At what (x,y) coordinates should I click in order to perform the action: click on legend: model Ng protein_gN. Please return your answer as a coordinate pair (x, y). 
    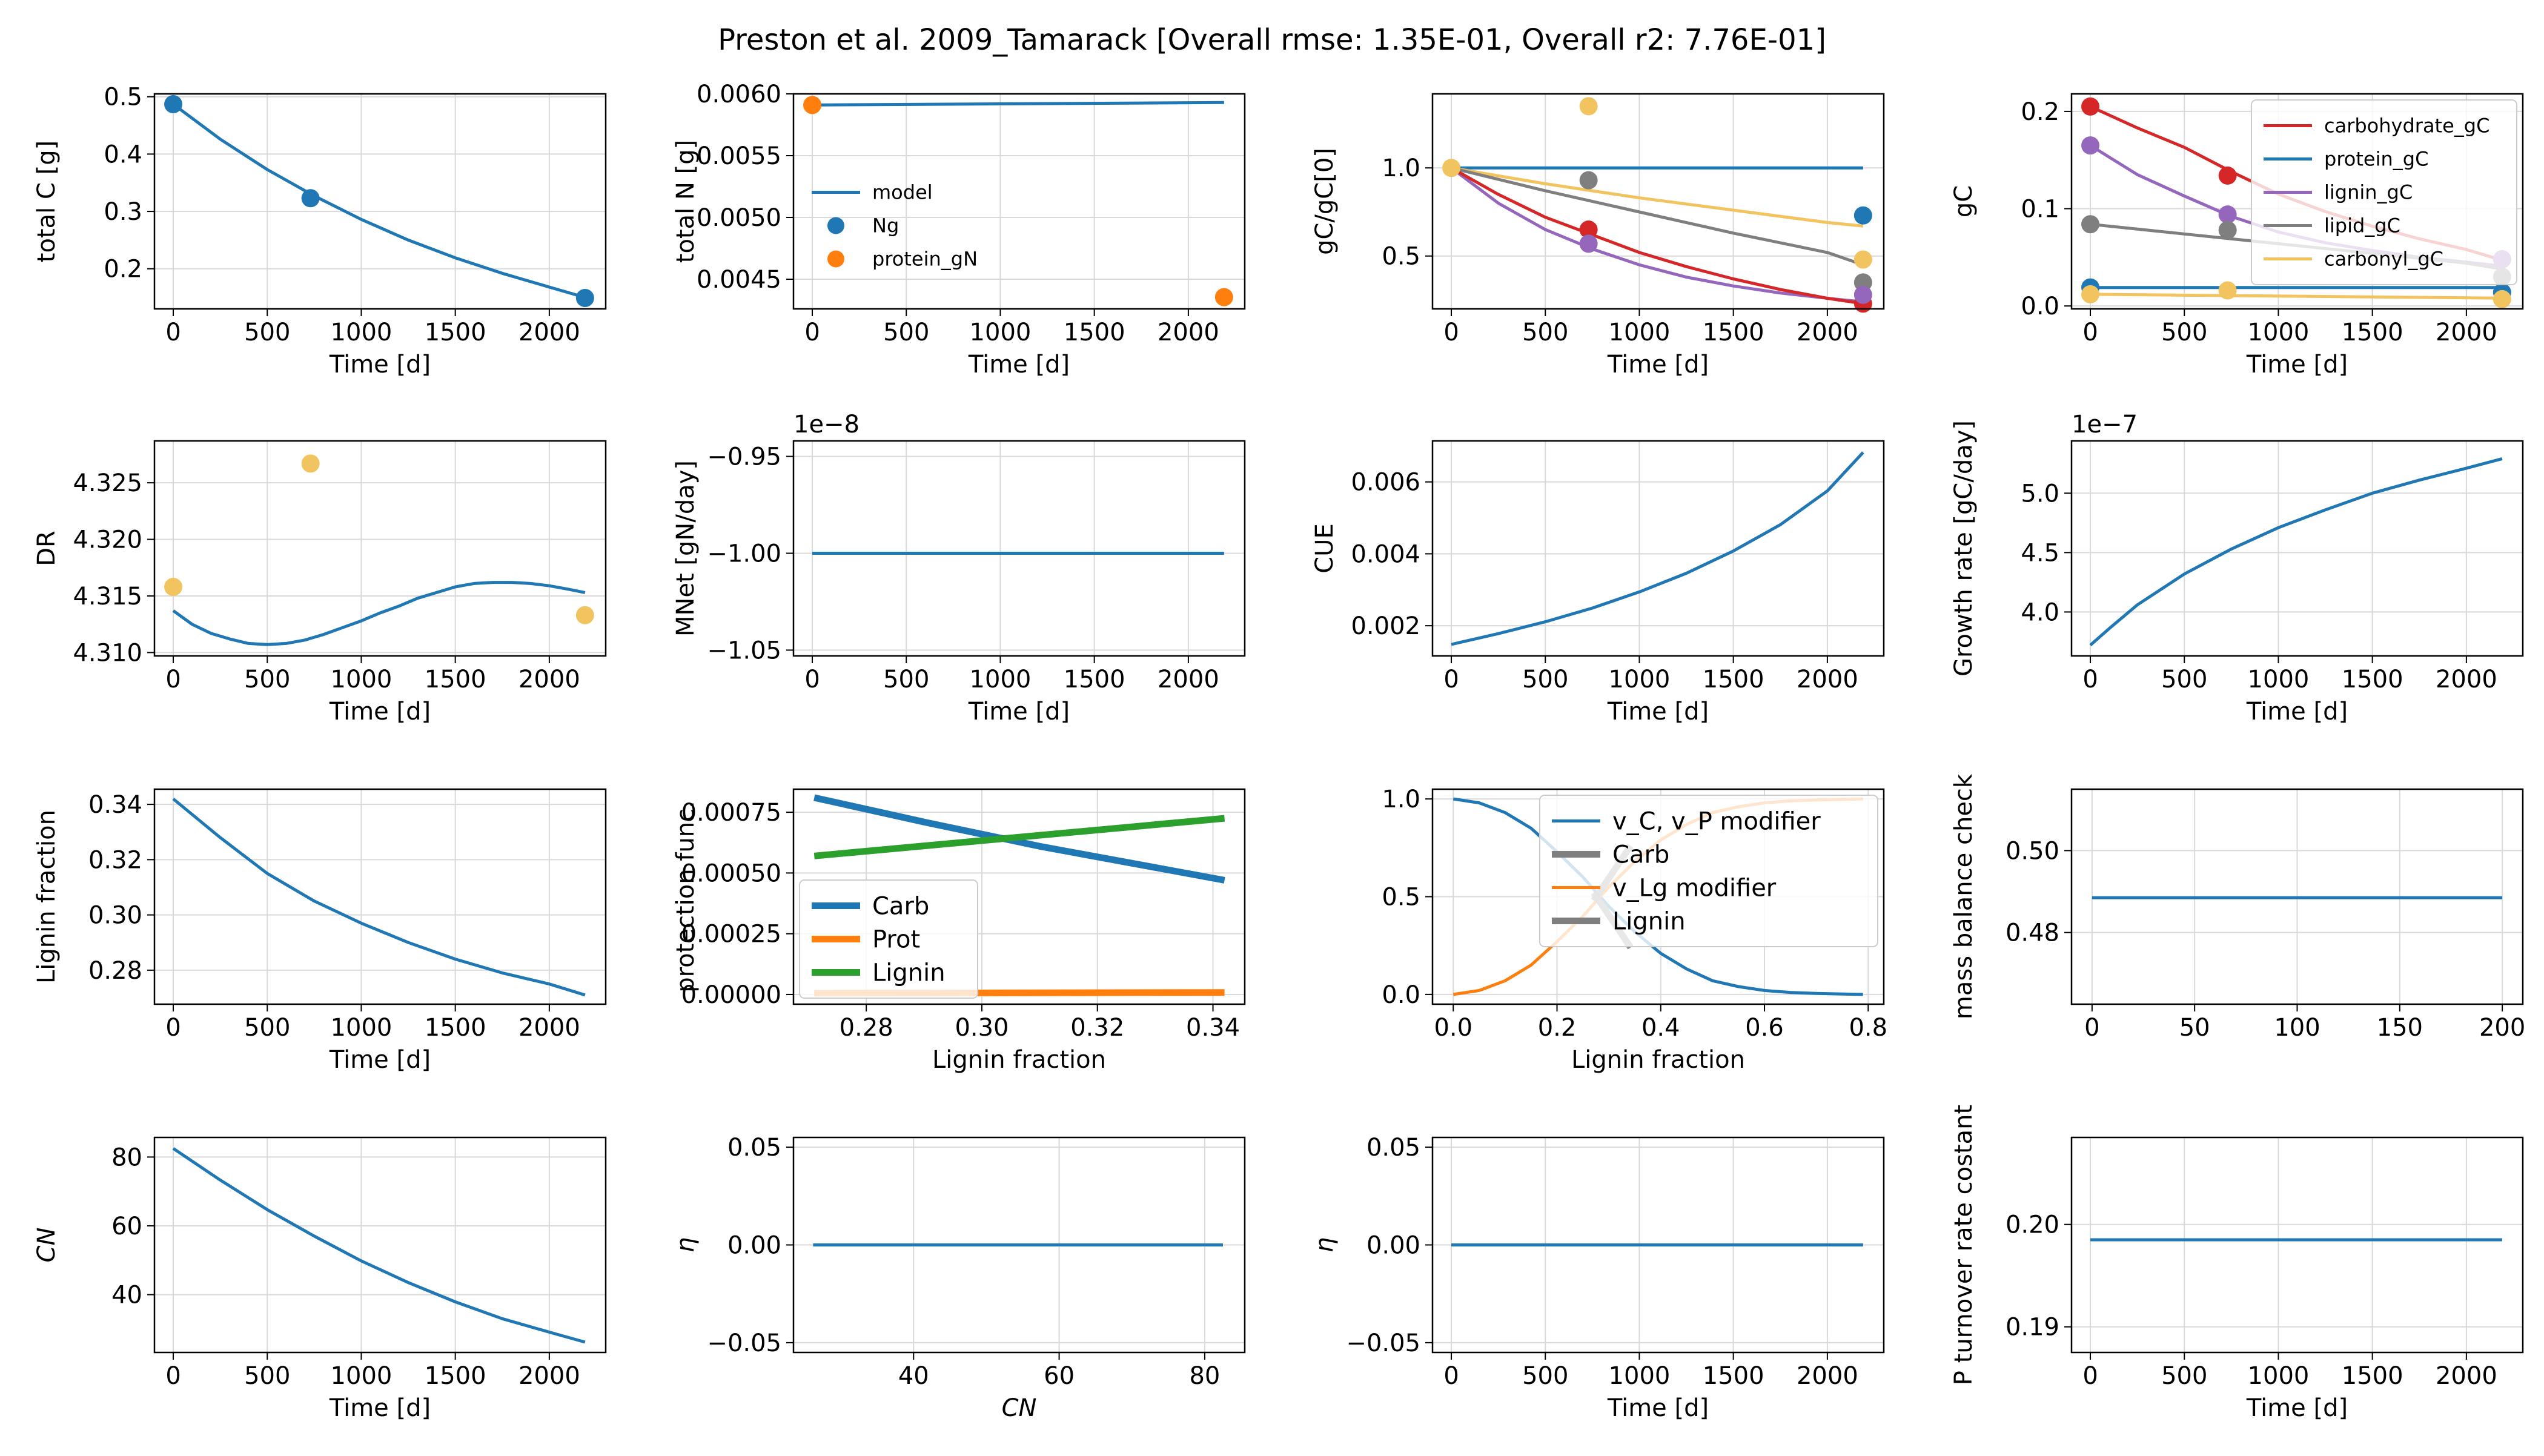
    Looking at the image, I should click on (895, 226).